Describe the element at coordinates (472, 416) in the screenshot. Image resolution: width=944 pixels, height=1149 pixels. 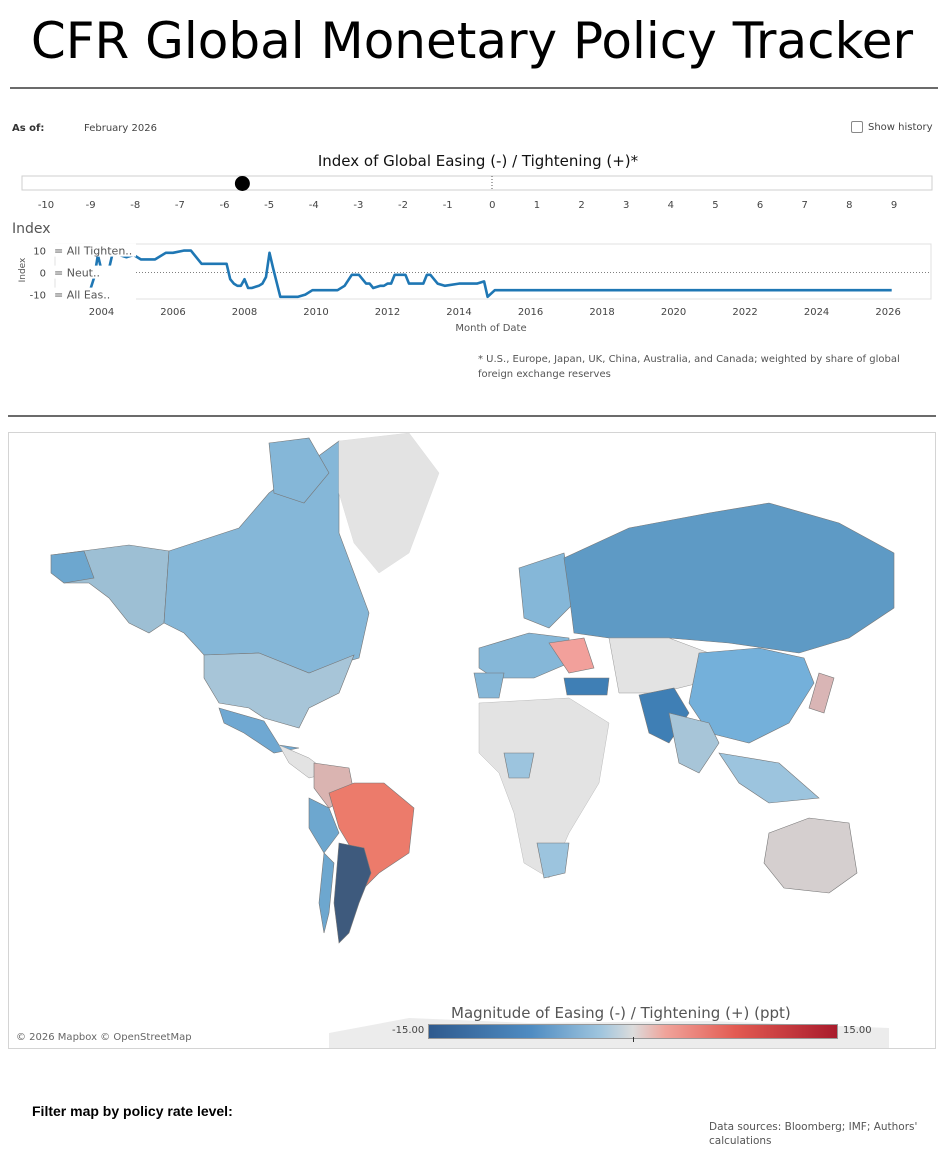
I see `middle-divider` at that location.